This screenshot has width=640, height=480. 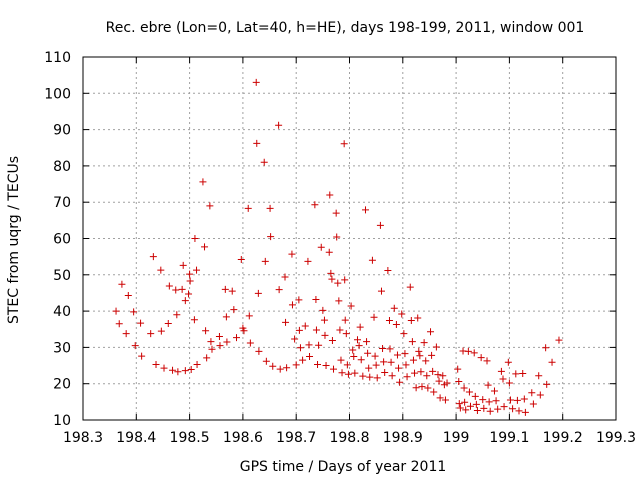 What do you see at coordinates (136, 438) in the screenshot?
I see `x-tick-label: 198.4` at bounding box center [136, 438].